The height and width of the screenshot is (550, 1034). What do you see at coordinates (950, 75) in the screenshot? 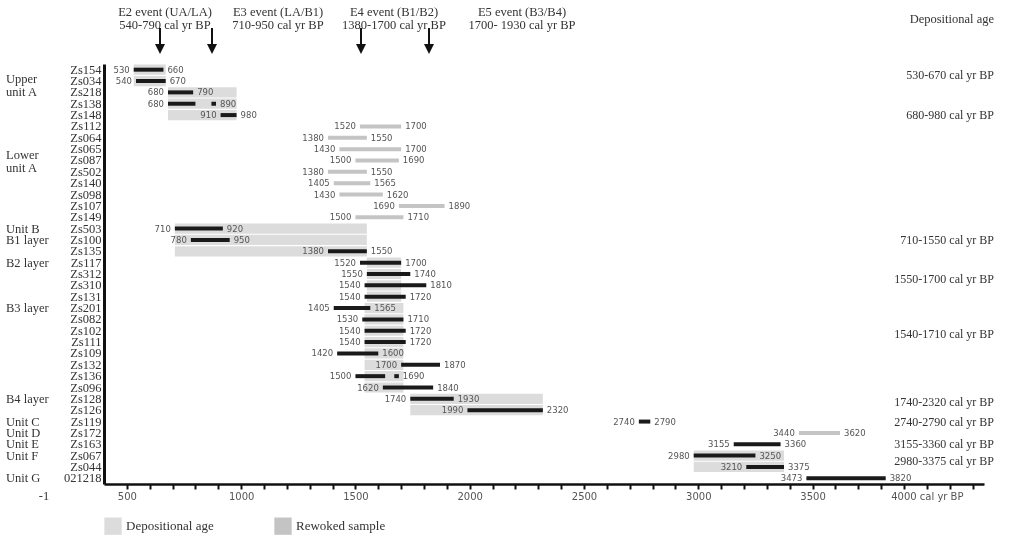
I see `annotation: 530-670 cal yr BP` at bounding box center [950, 75].